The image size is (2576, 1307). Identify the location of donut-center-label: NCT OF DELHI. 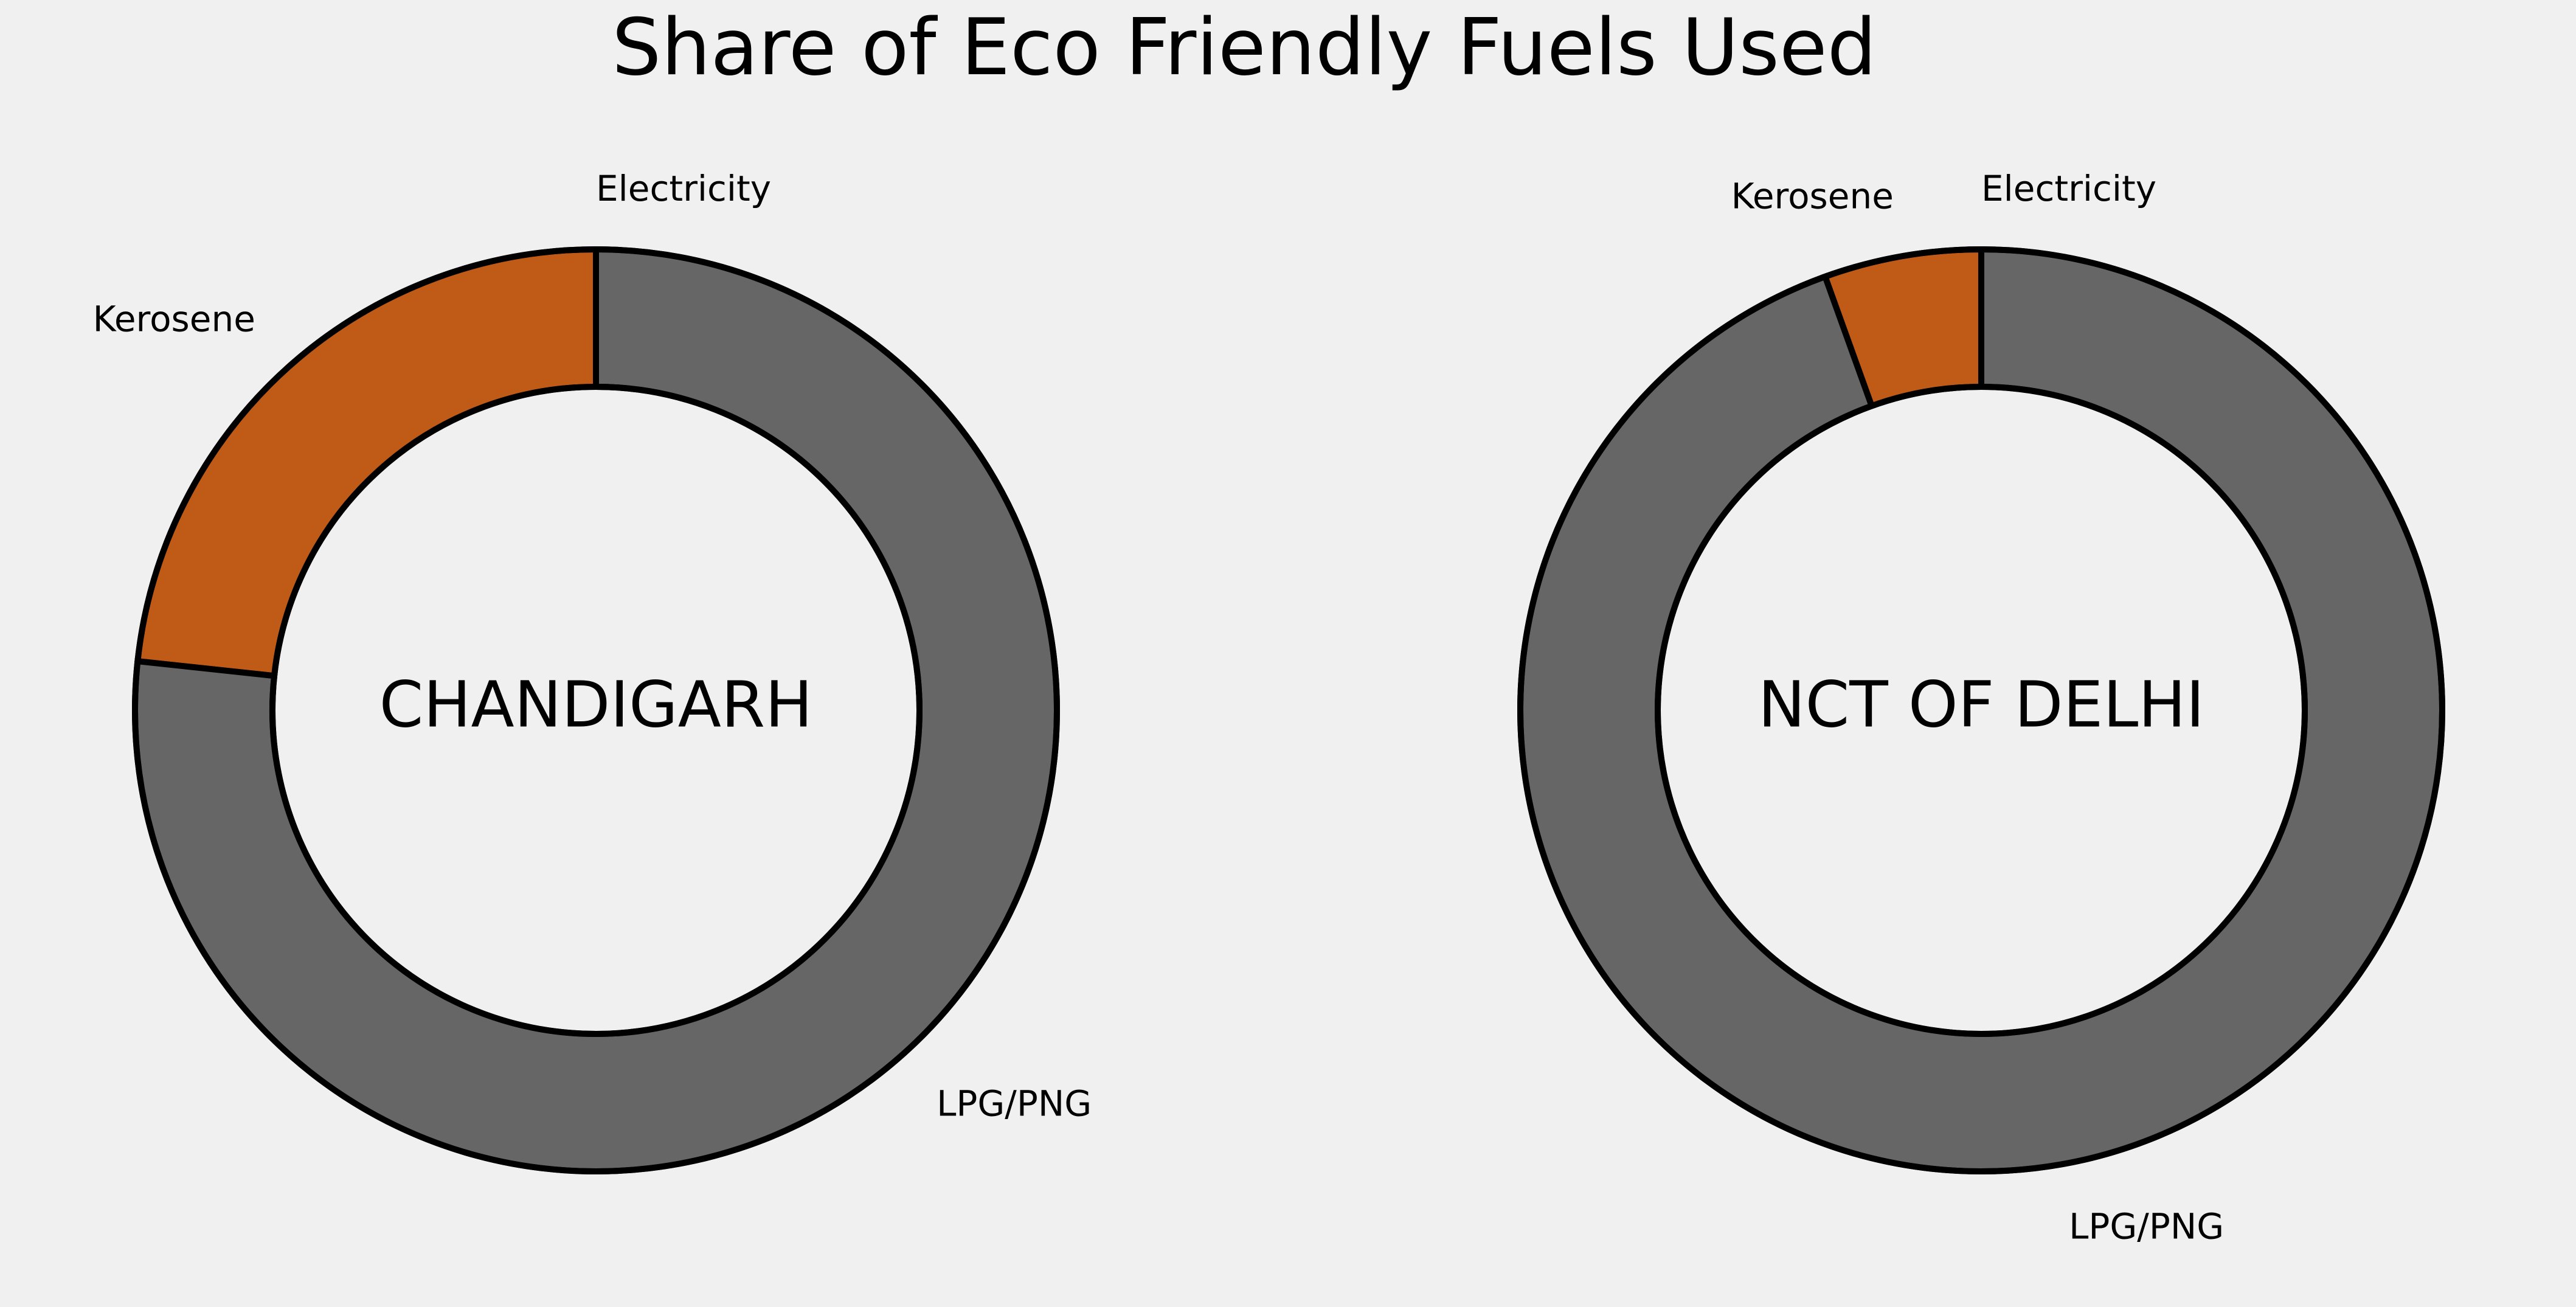
(1981, 704).